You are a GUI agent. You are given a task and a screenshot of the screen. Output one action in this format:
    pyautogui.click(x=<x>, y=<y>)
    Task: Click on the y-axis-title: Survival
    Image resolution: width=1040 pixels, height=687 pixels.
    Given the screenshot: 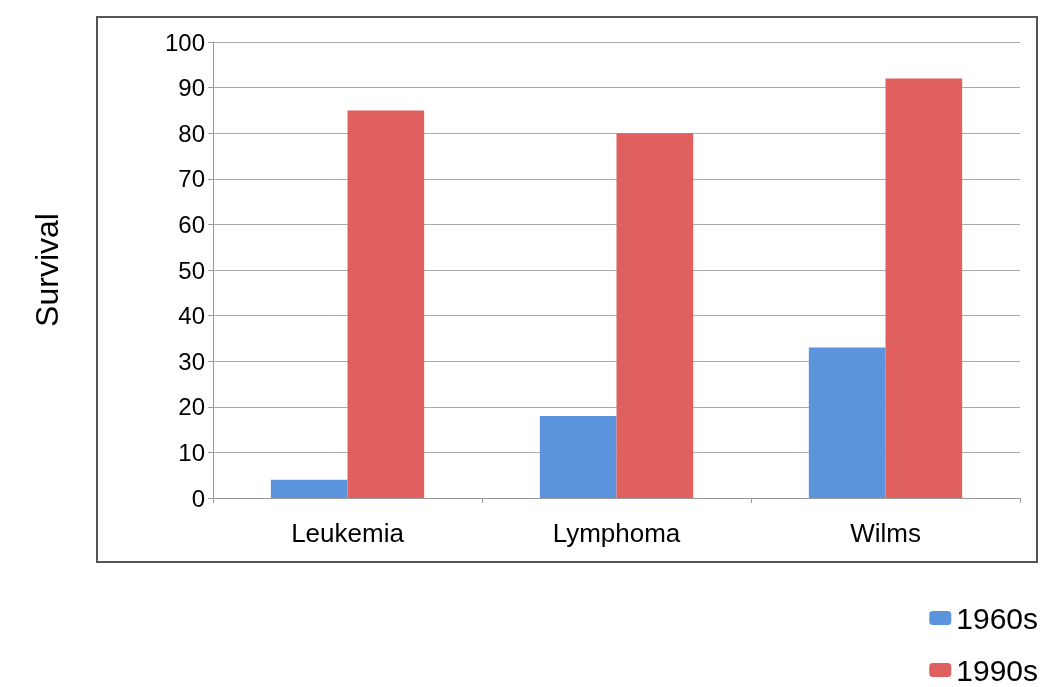 What is the action you would take?
    pyautogui.click(x=47, y=270)
    